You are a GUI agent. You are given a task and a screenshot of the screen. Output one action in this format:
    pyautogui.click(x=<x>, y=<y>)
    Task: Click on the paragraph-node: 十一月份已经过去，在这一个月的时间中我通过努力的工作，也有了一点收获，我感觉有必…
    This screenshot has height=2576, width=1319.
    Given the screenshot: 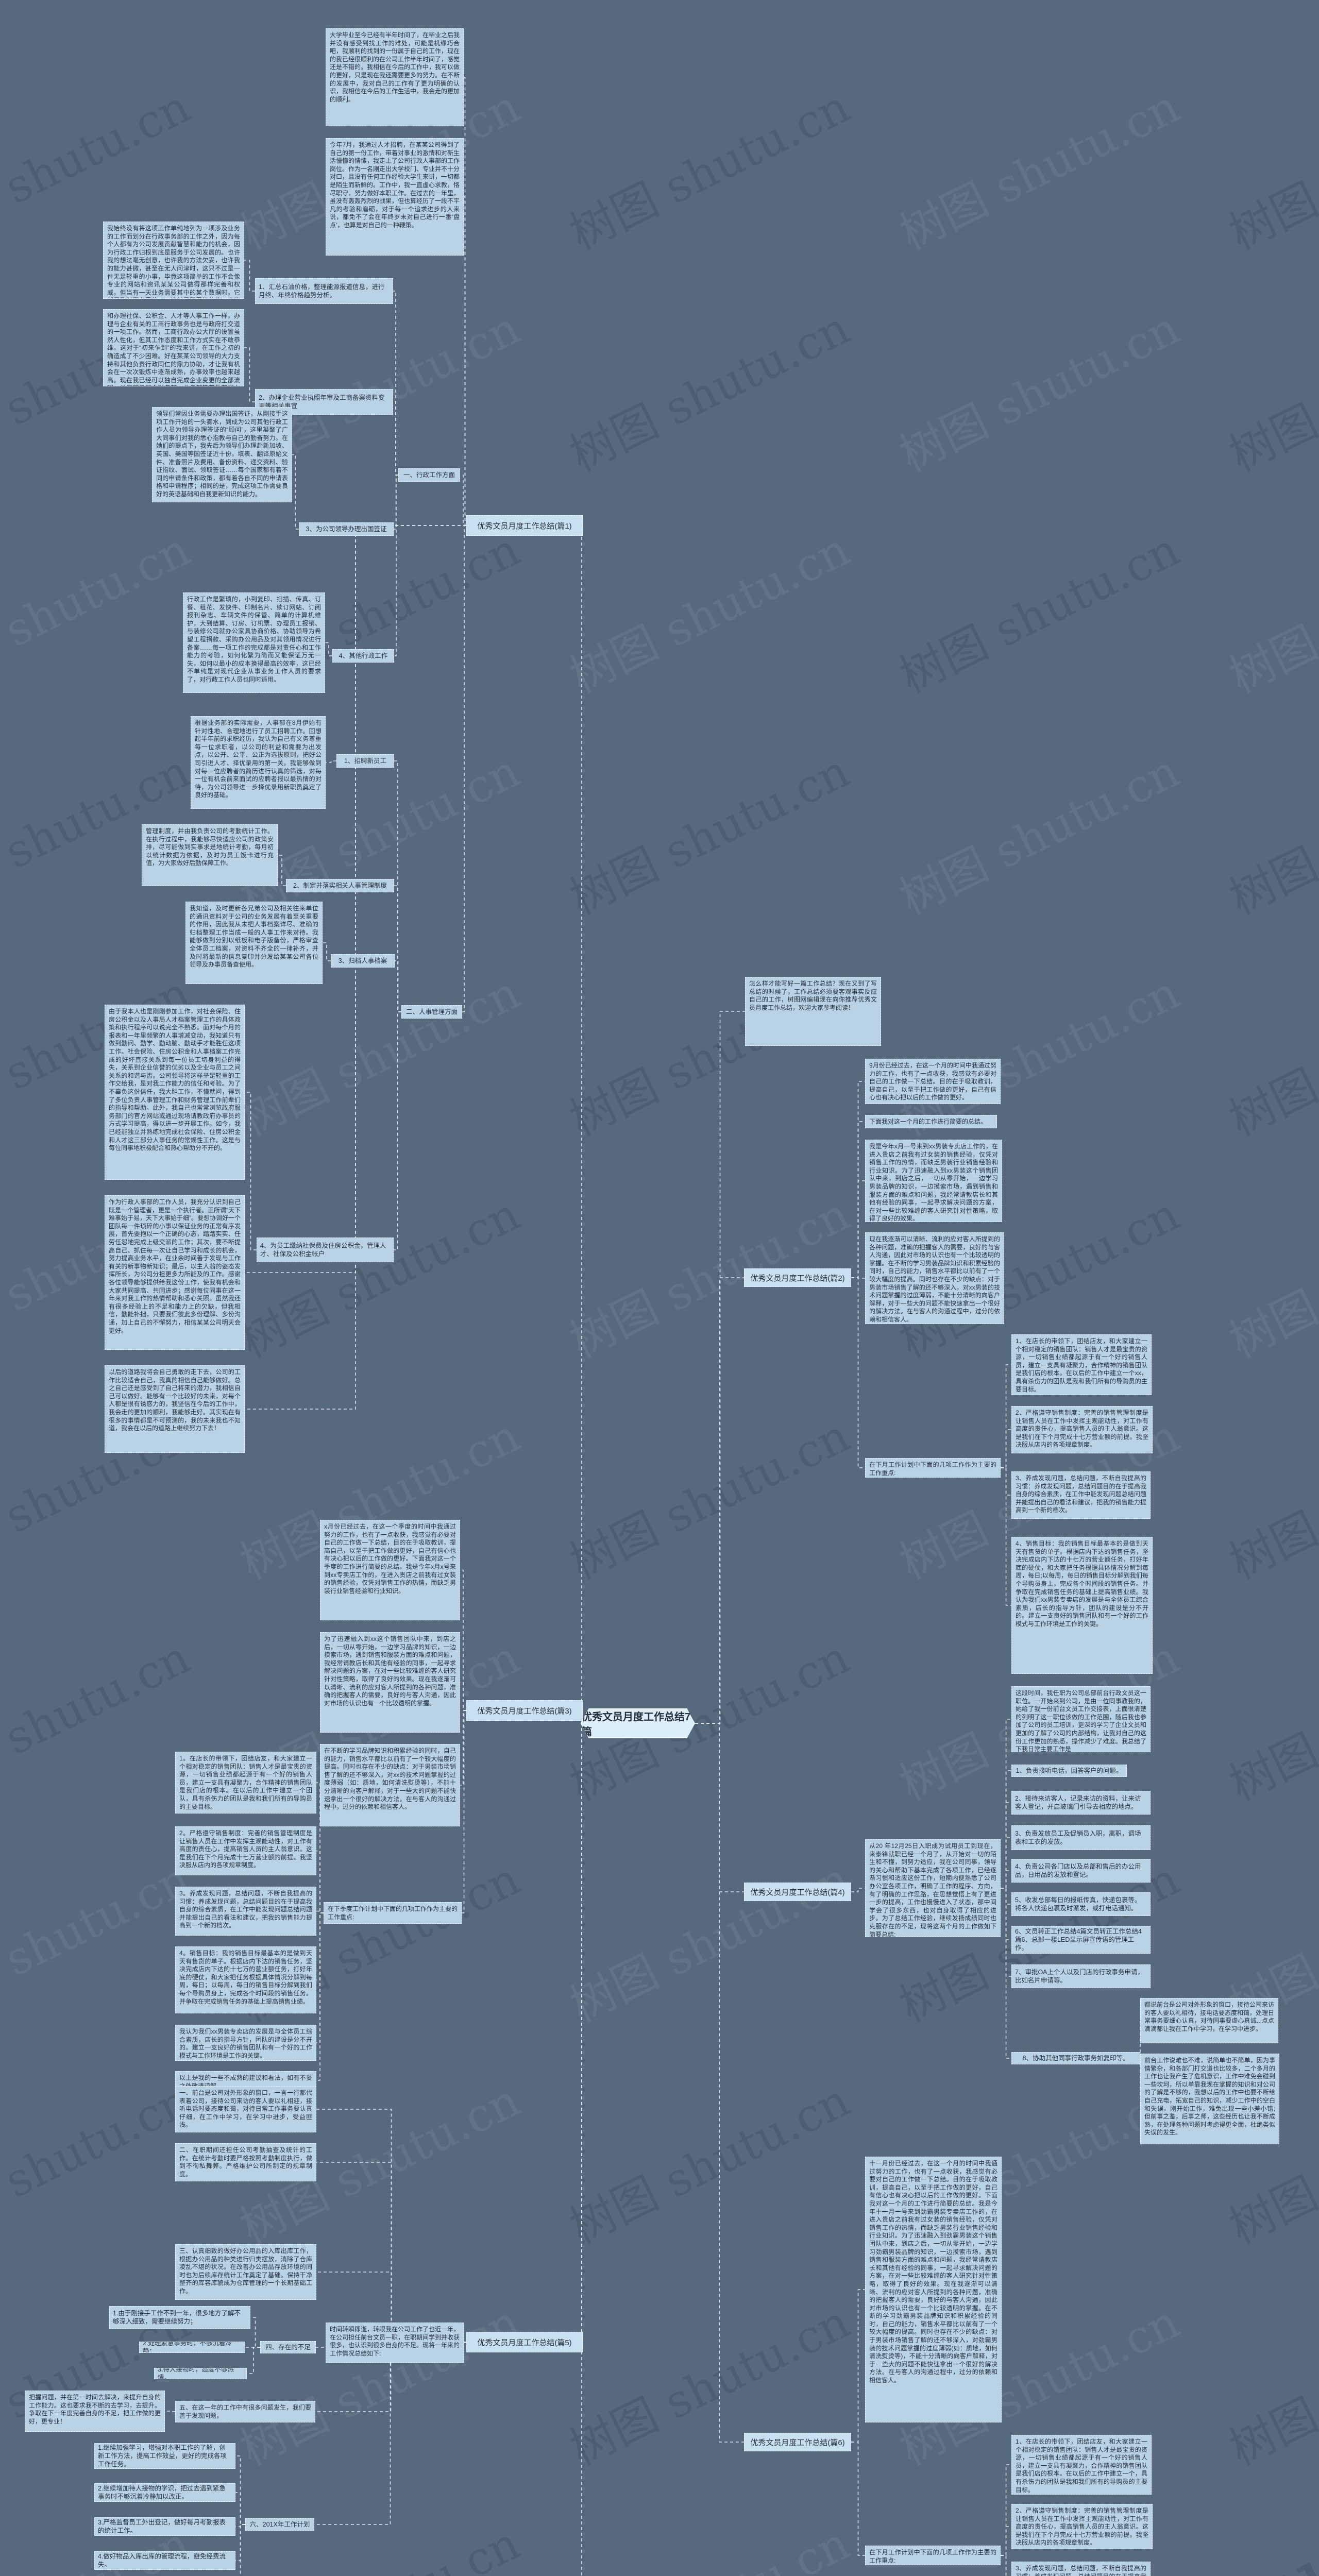 What is the action you would take?
    pyautogui.click(x=933, y=2289)
    